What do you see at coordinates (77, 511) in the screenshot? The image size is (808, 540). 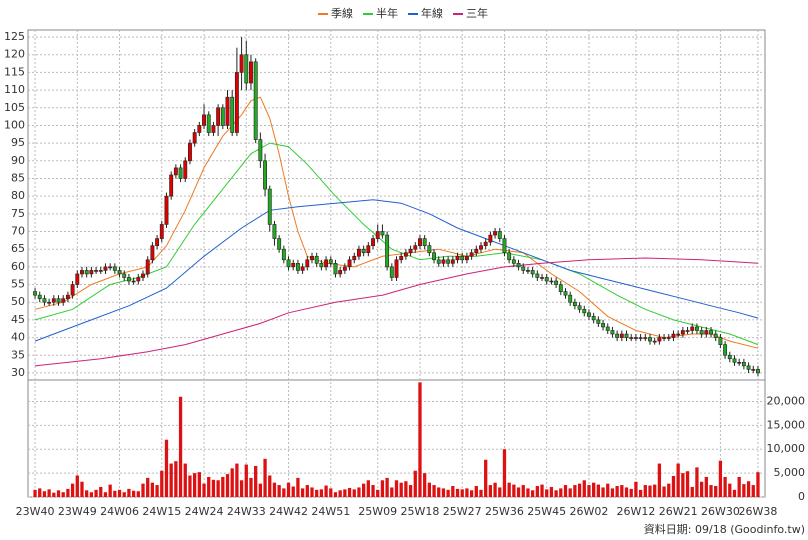 I see `x-tick-label: 23W49` at bounding box center [77, 511].